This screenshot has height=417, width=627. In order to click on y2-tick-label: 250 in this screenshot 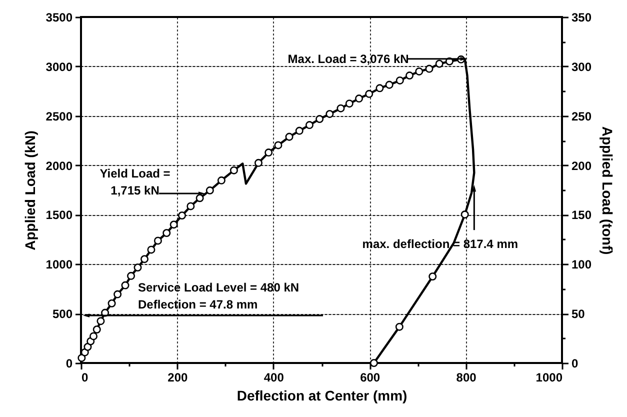, I will do `click(582, 116)`.